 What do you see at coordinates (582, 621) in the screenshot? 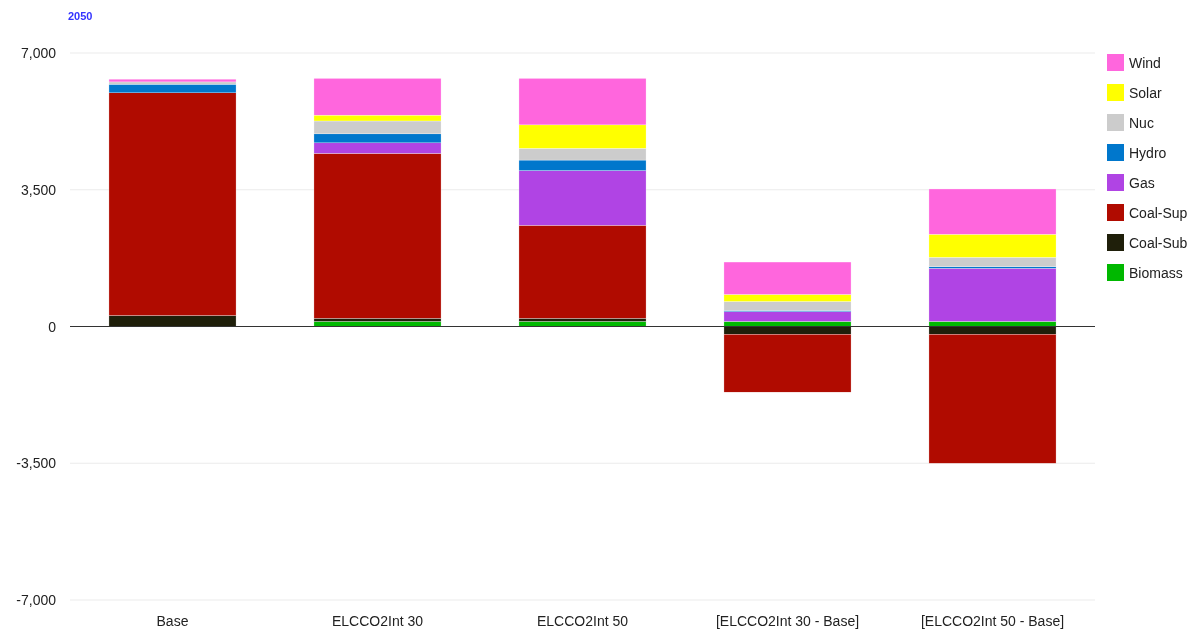
I see `x-tick-label: ELCCO2Int 50` at bounding box center [582, 621].